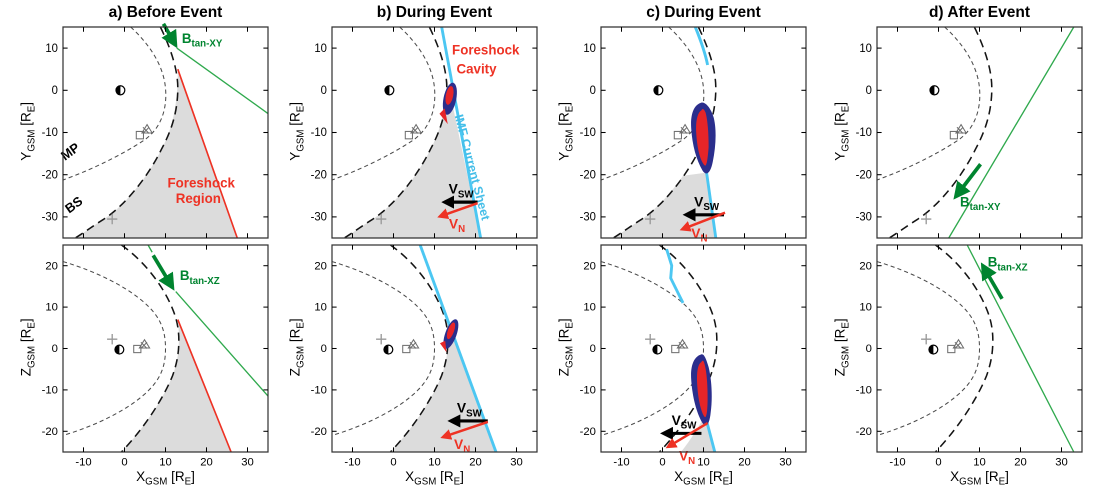  I want to click on panel-c-xz: VSW VN 20 -10 10 0 0 10 -10 20 -20 30, so click(693, 356).